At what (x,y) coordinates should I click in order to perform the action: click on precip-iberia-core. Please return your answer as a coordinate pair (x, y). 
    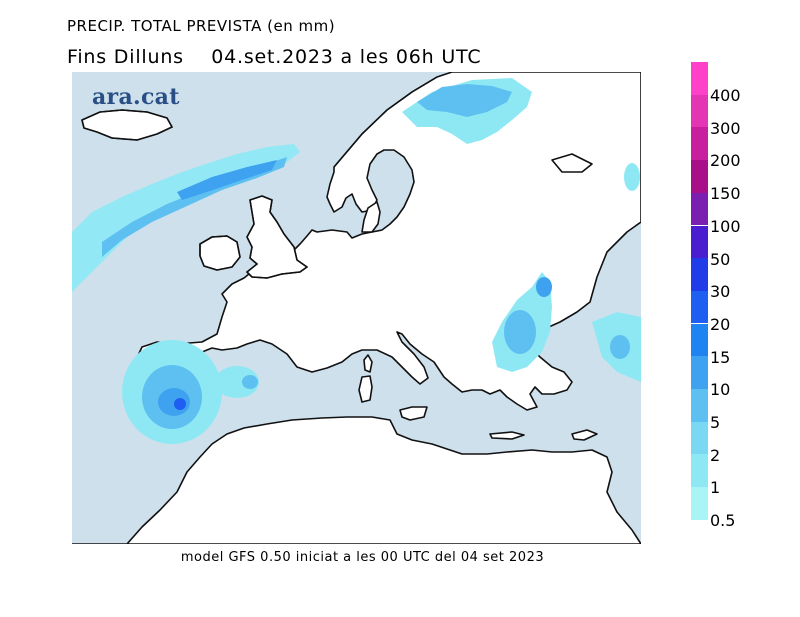
    Looking at the image, I should click on (250, 382).